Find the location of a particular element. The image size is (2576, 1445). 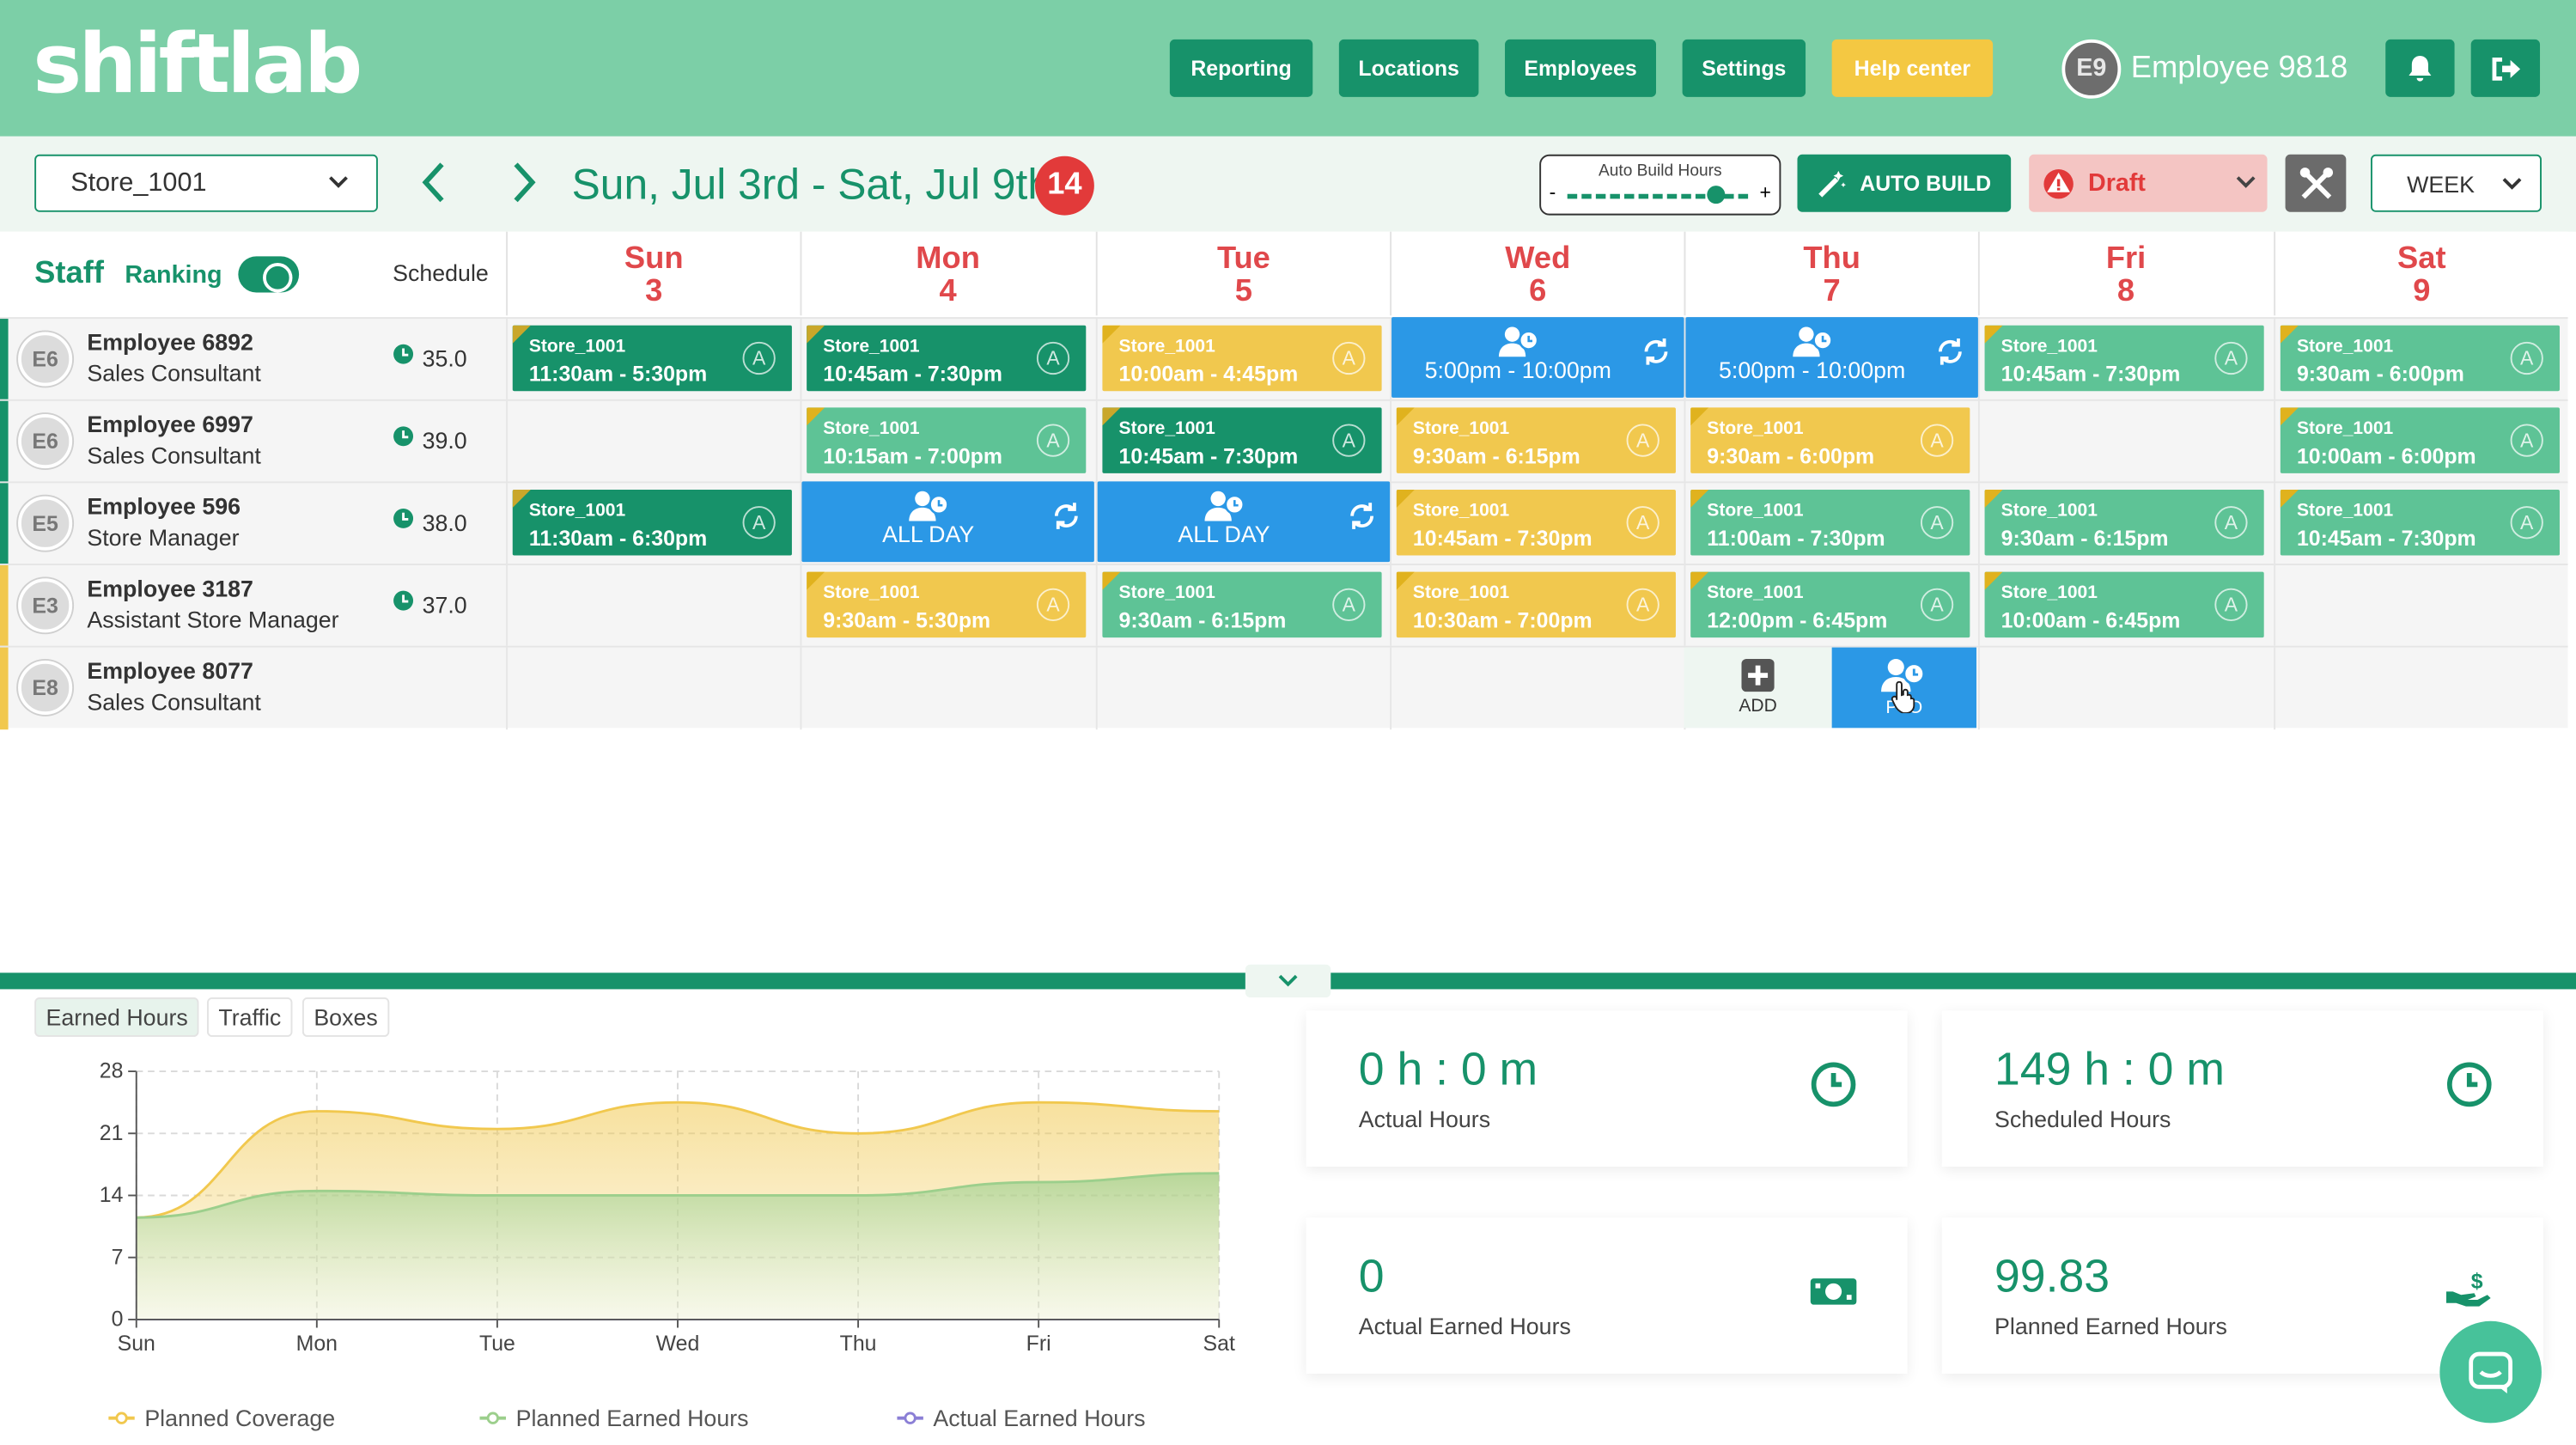

shift-block: Store_1001 12:00pm - 6:45pm A is located at coordinates (1830, 604).